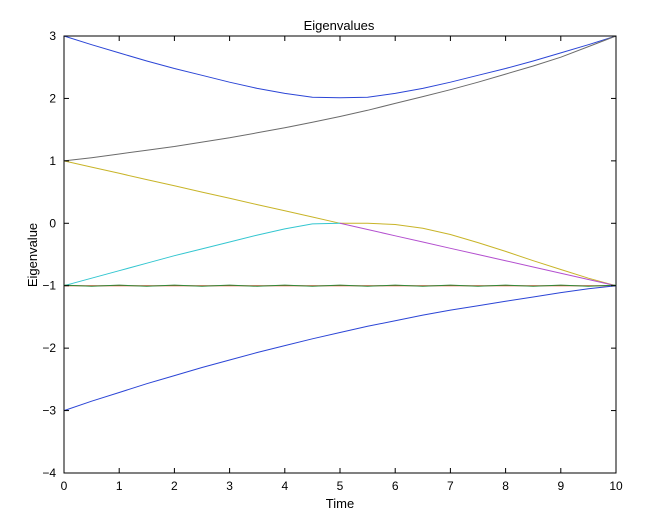 The image size is (664, 532). What do you see at coordinates (32, 255) in the screenshot?
I see `y-axis-label: Eigenvalue` at bounding box center [32, 255].